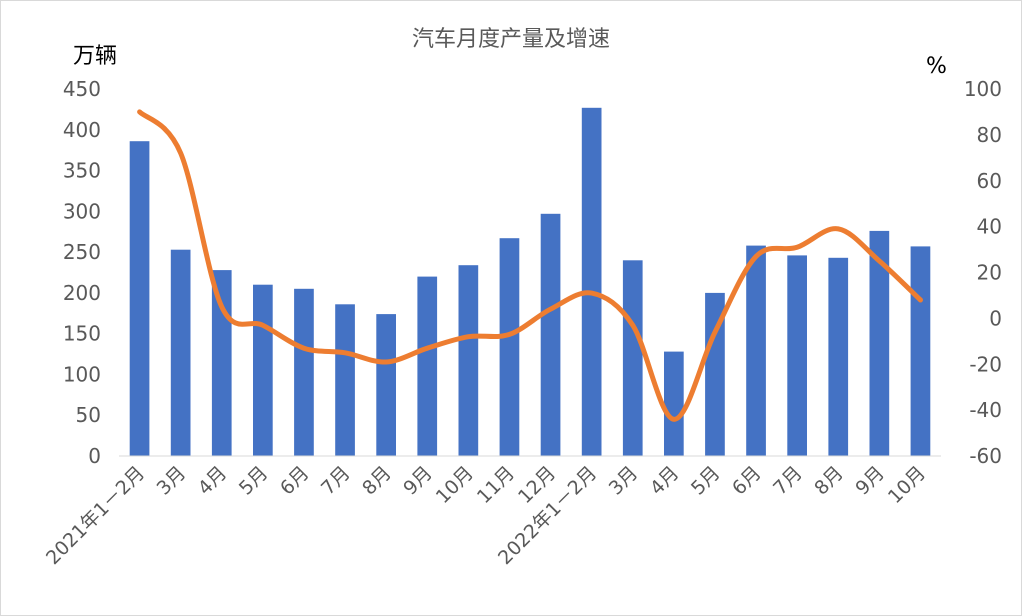 The width and height of the screenshot is (1022, 616). I want to click on left-axis-tick-label: 100, so click(82, 374).